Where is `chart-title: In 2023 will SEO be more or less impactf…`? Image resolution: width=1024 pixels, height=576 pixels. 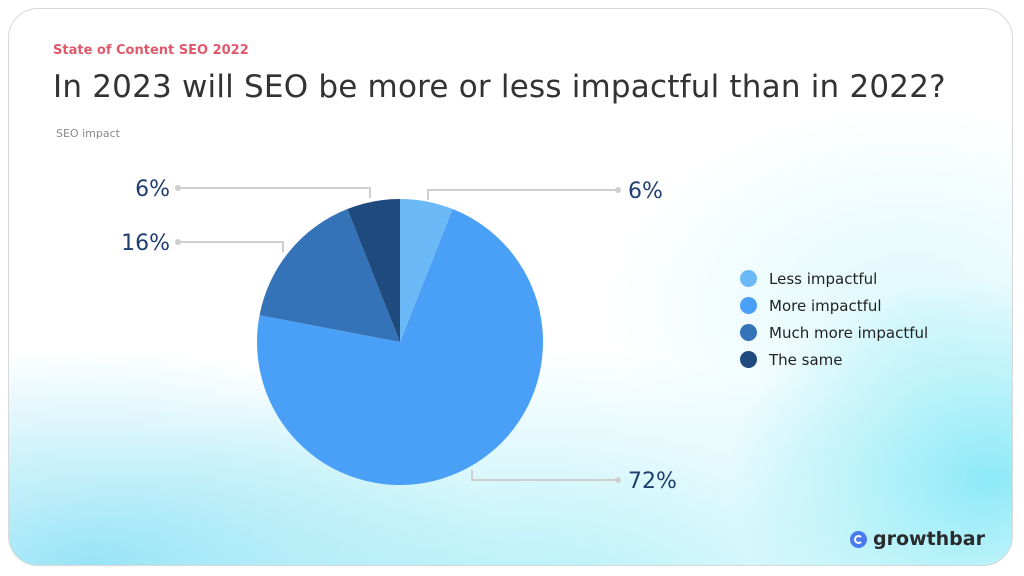
chart-title: In 2023 will SEO be more or less impactf… is located at coordinates (499, 87).